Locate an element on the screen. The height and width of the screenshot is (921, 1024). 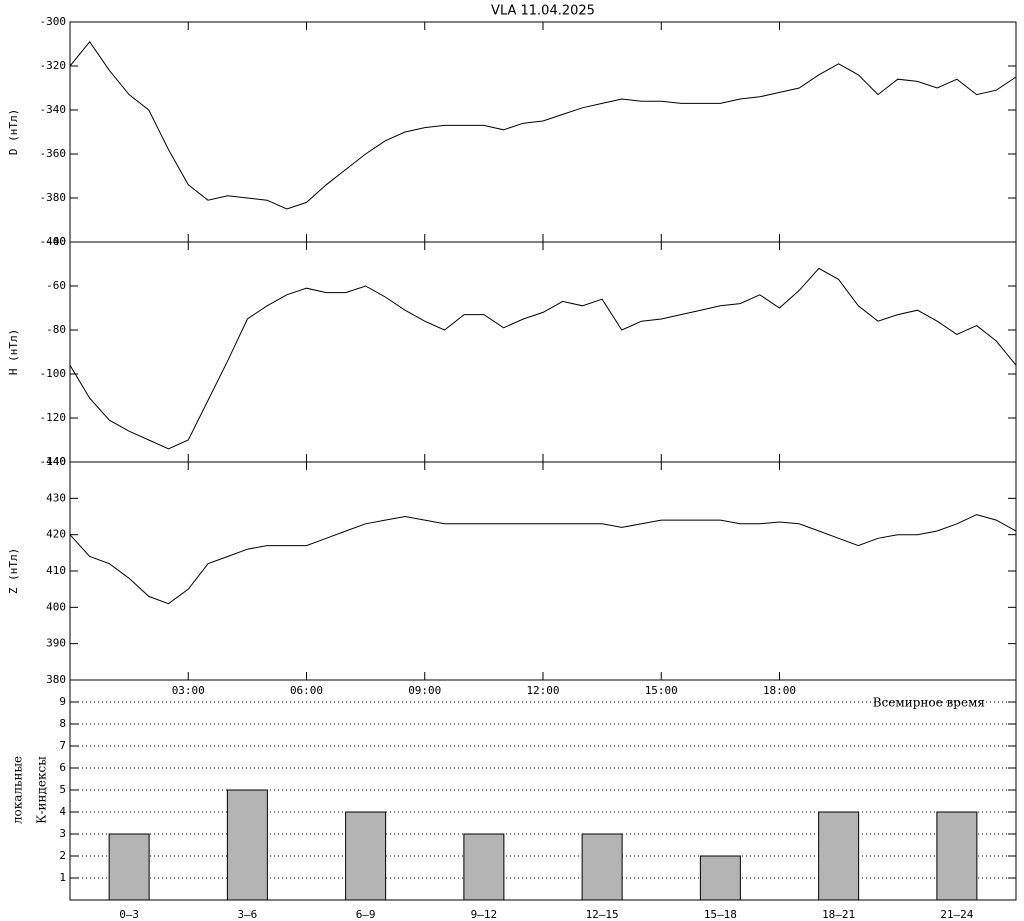
y-tick-label: -60 is located at coordinates (56, 285).